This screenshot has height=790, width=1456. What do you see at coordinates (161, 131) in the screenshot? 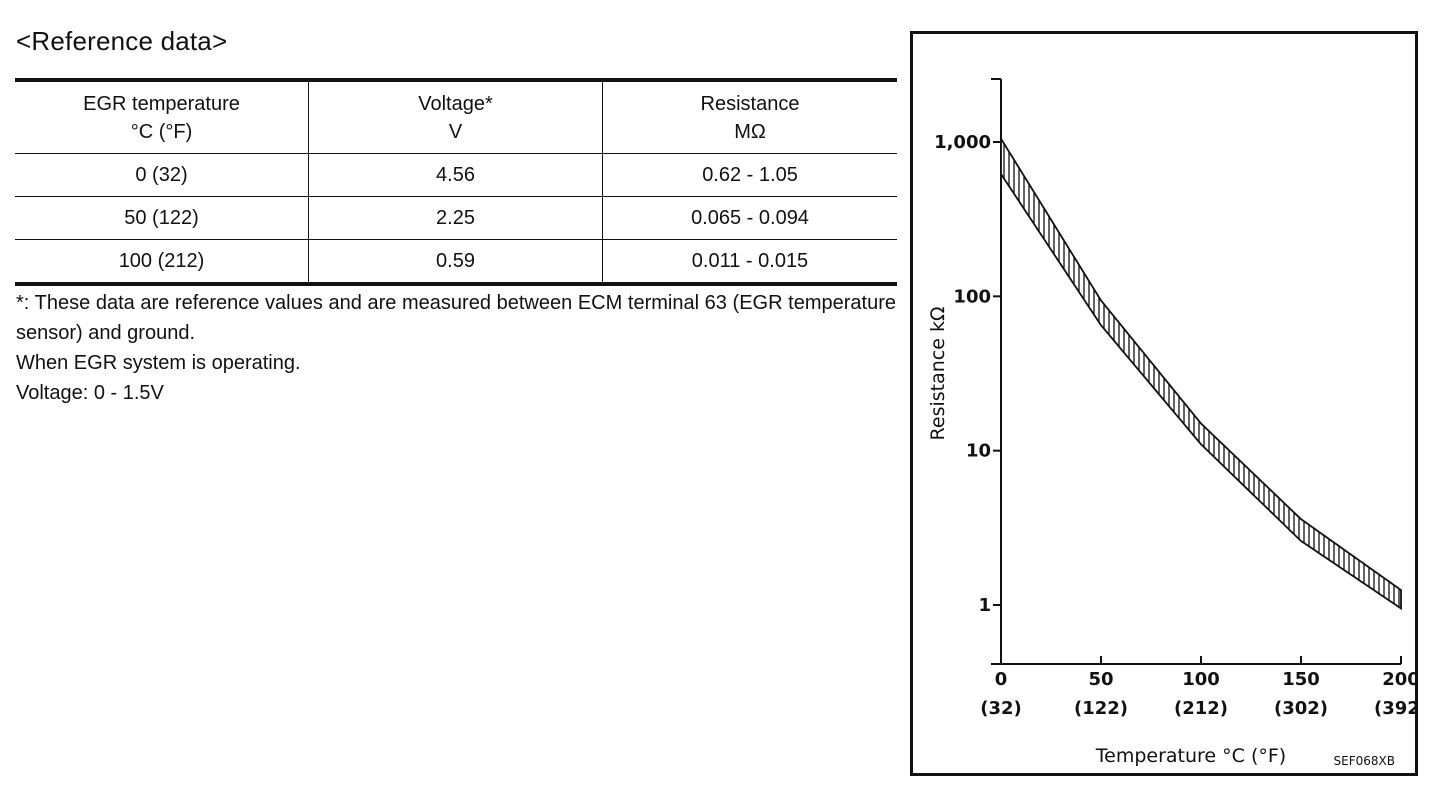
I see `header-unit: °C (°F)` at bounding box center [161, 131].